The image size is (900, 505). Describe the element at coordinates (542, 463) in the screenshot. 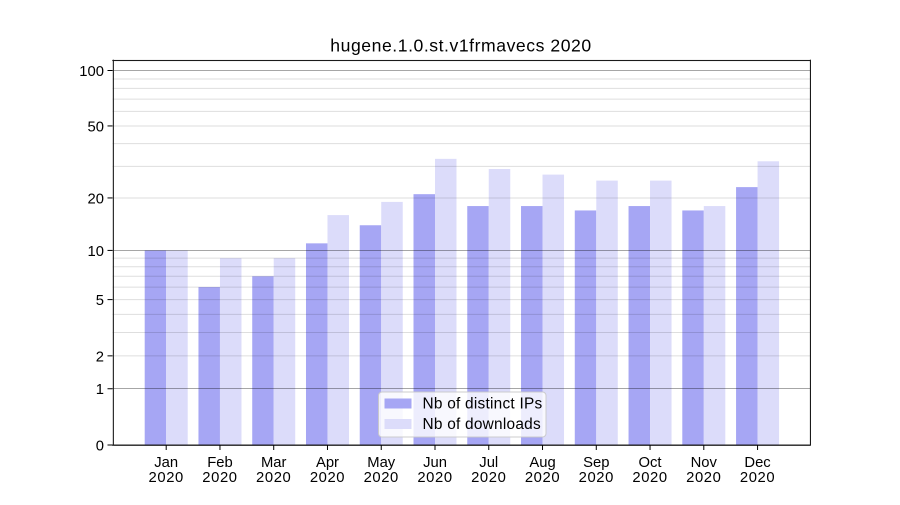

I see `svg-text: Aug` at that location.